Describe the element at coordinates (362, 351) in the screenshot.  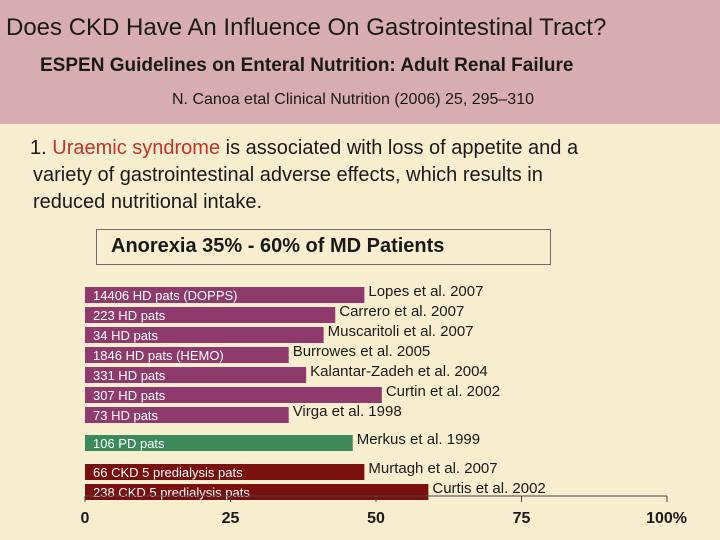
I see `bar-source-label: Burrowes et al. 2005` at that location.